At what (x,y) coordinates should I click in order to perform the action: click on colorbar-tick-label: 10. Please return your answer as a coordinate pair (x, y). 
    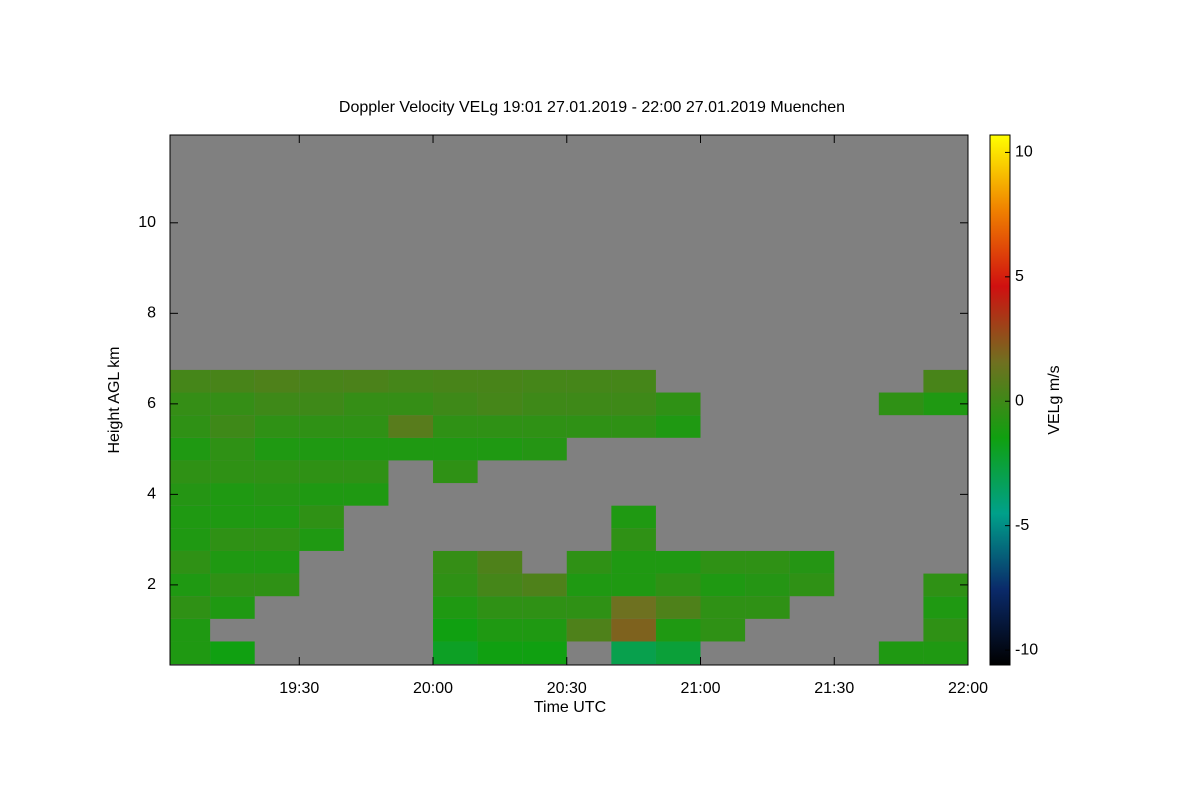
    Looking at the image, I should click on (1024, 152).